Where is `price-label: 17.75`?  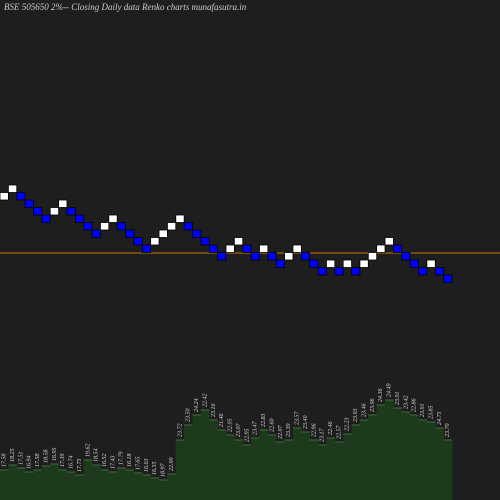 price-label: 17.75 is located at coordinates (80, 466).